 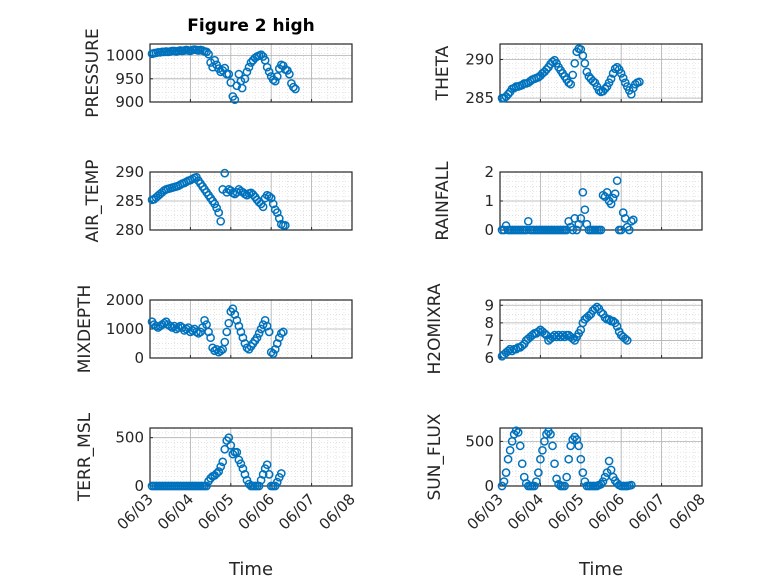 I want to click on y-tick-label: 285, so click(x=479, y=98).